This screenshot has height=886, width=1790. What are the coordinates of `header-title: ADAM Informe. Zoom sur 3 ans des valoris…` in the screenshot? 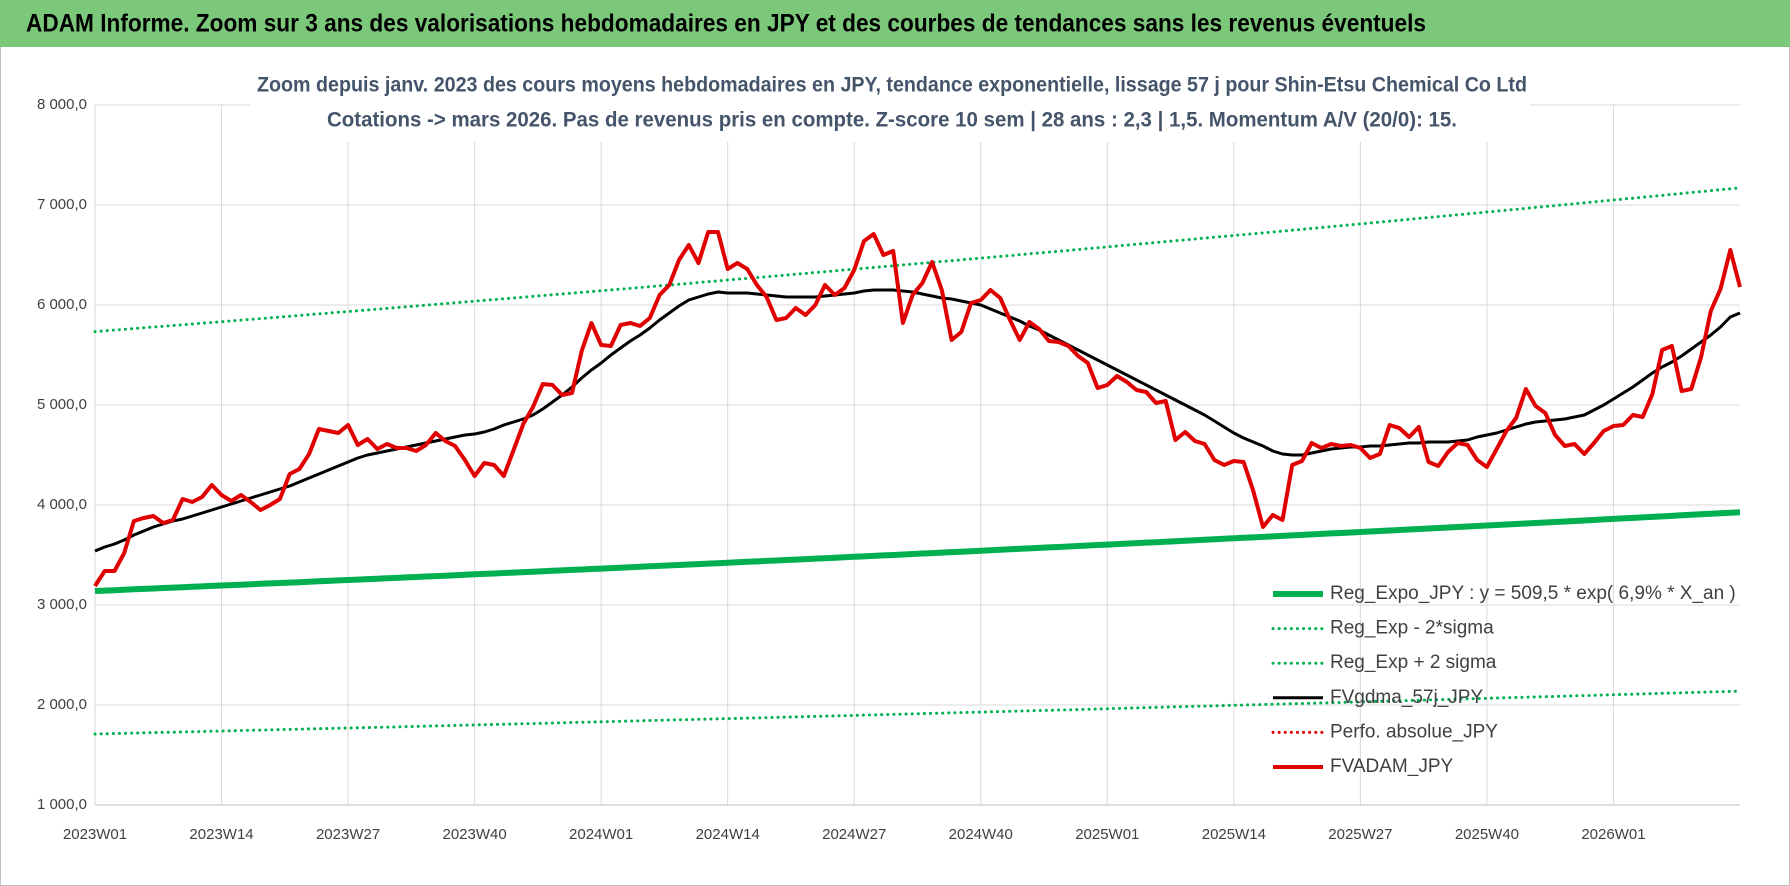 It's located at (726, 24).